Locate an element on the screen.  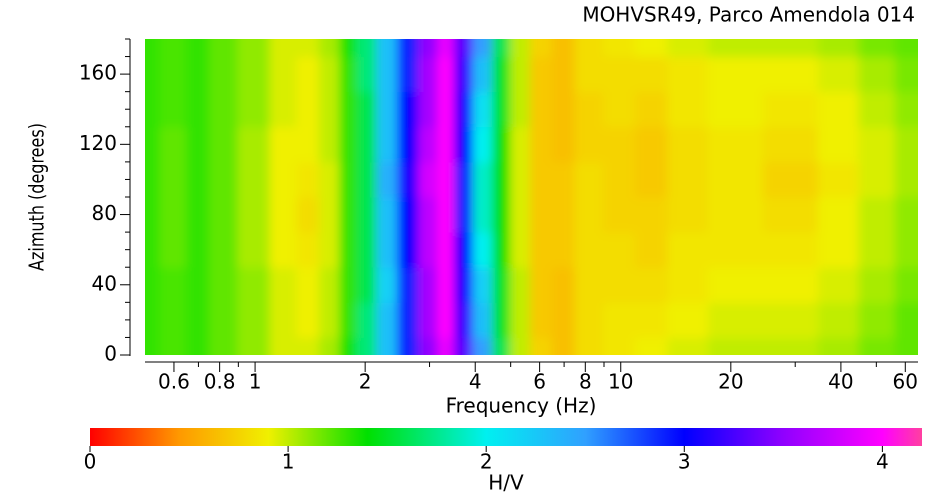
y-tick-label: 120 is located at coordinates (98, 143).